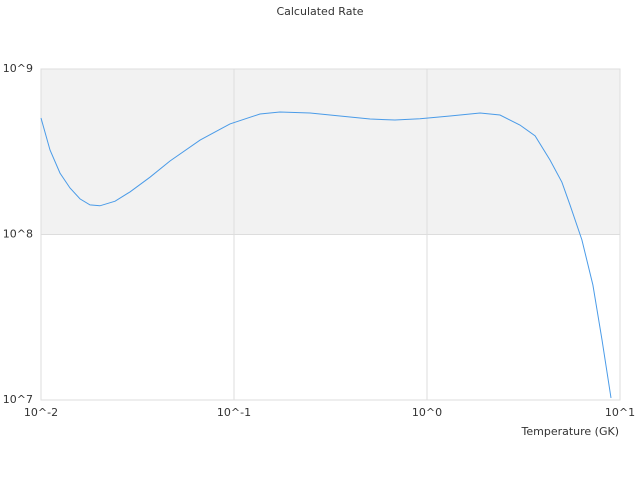 This screenshot has width=640, height=484. What do you see at coordinates (427, 412) in the screenshot?
I see `x-tick-label: 10^0` at bounding box center [427, 412].